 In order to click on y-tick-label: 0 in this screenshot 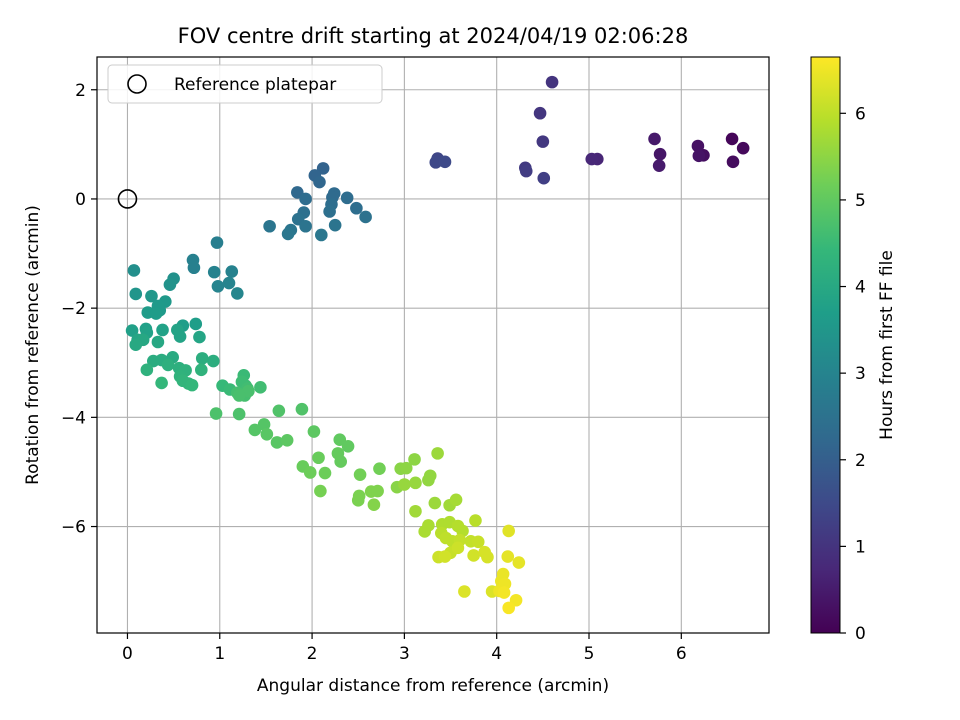, I will do `click(80, 200)`.